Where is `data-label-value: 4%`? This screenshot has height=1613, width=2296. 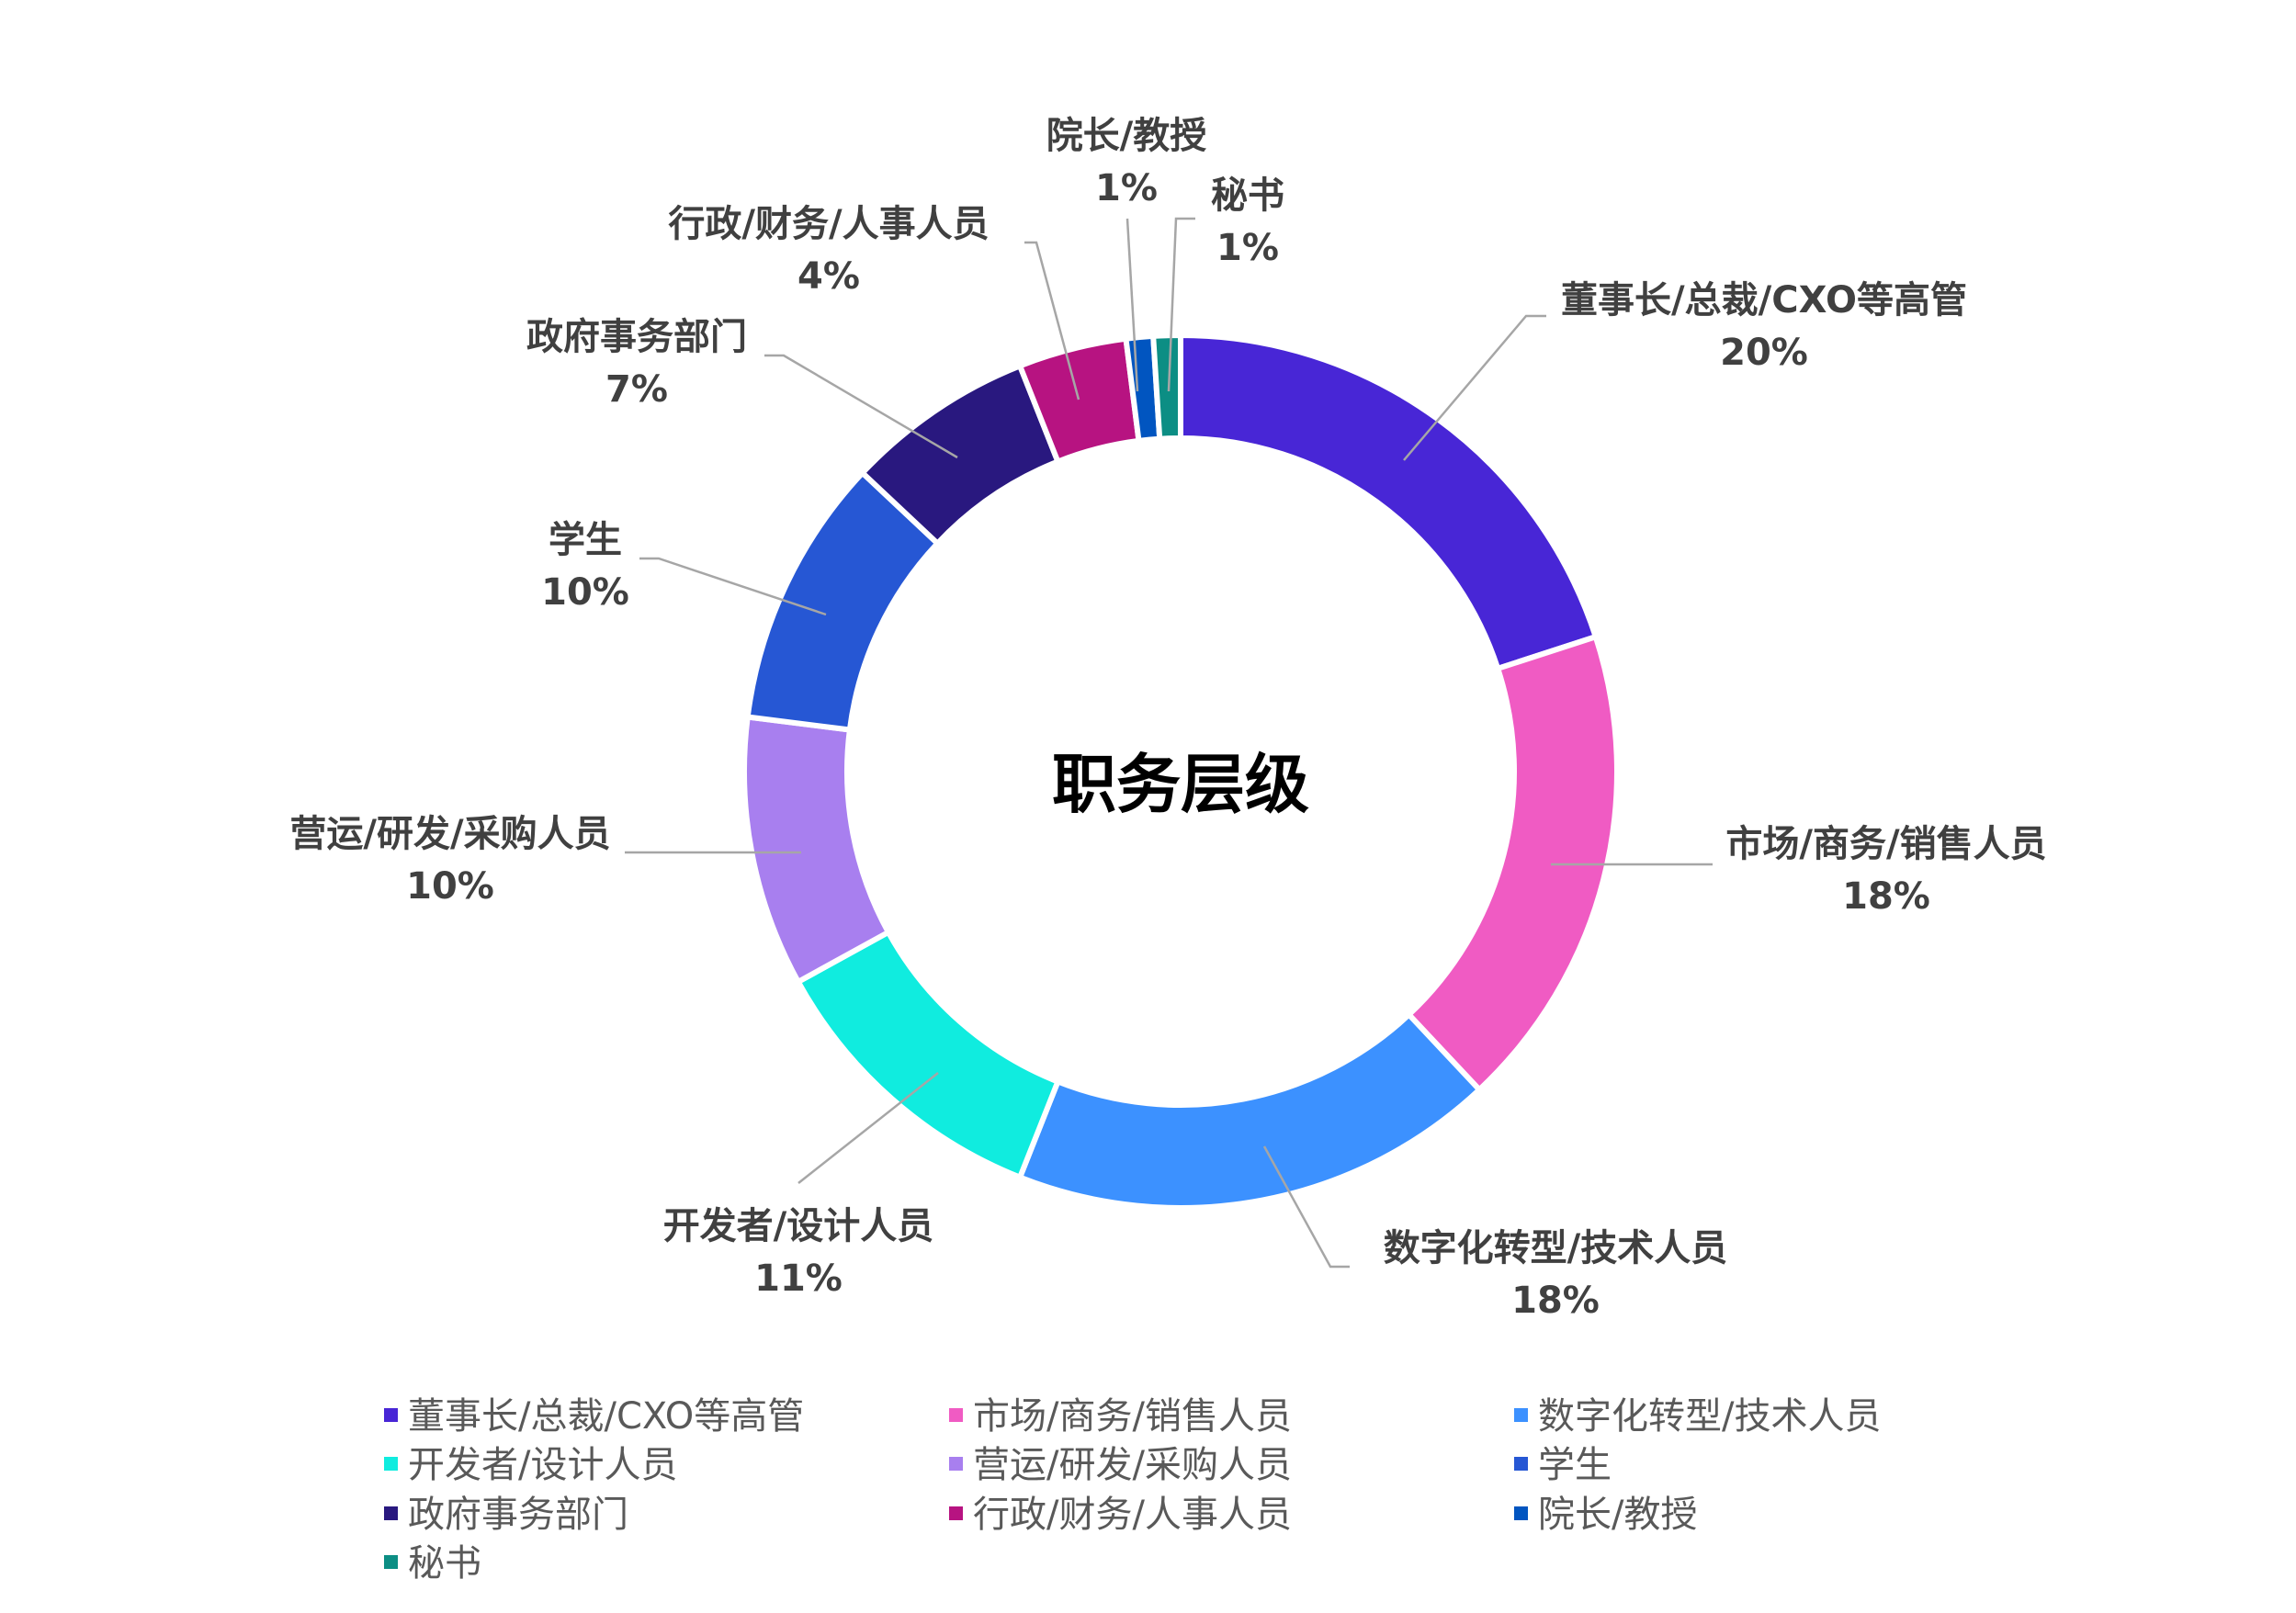
data-label-value: 4% is located at coordinates (828, 276).